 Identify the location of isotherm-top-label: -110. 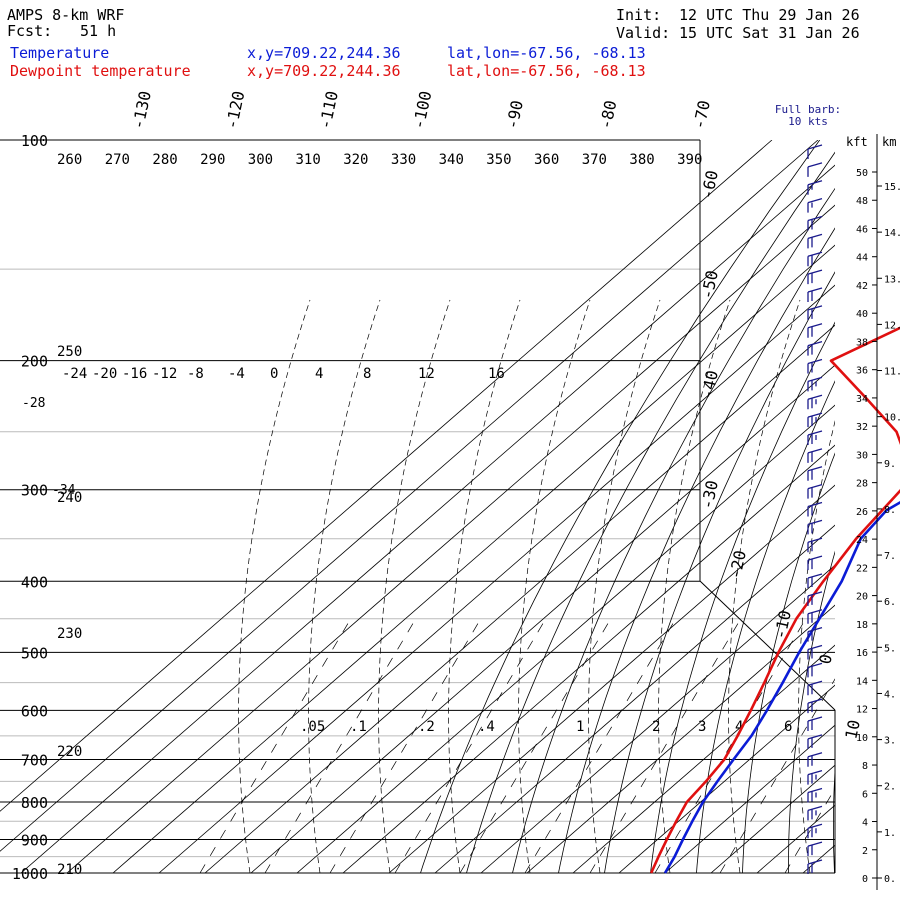
(328, 110).